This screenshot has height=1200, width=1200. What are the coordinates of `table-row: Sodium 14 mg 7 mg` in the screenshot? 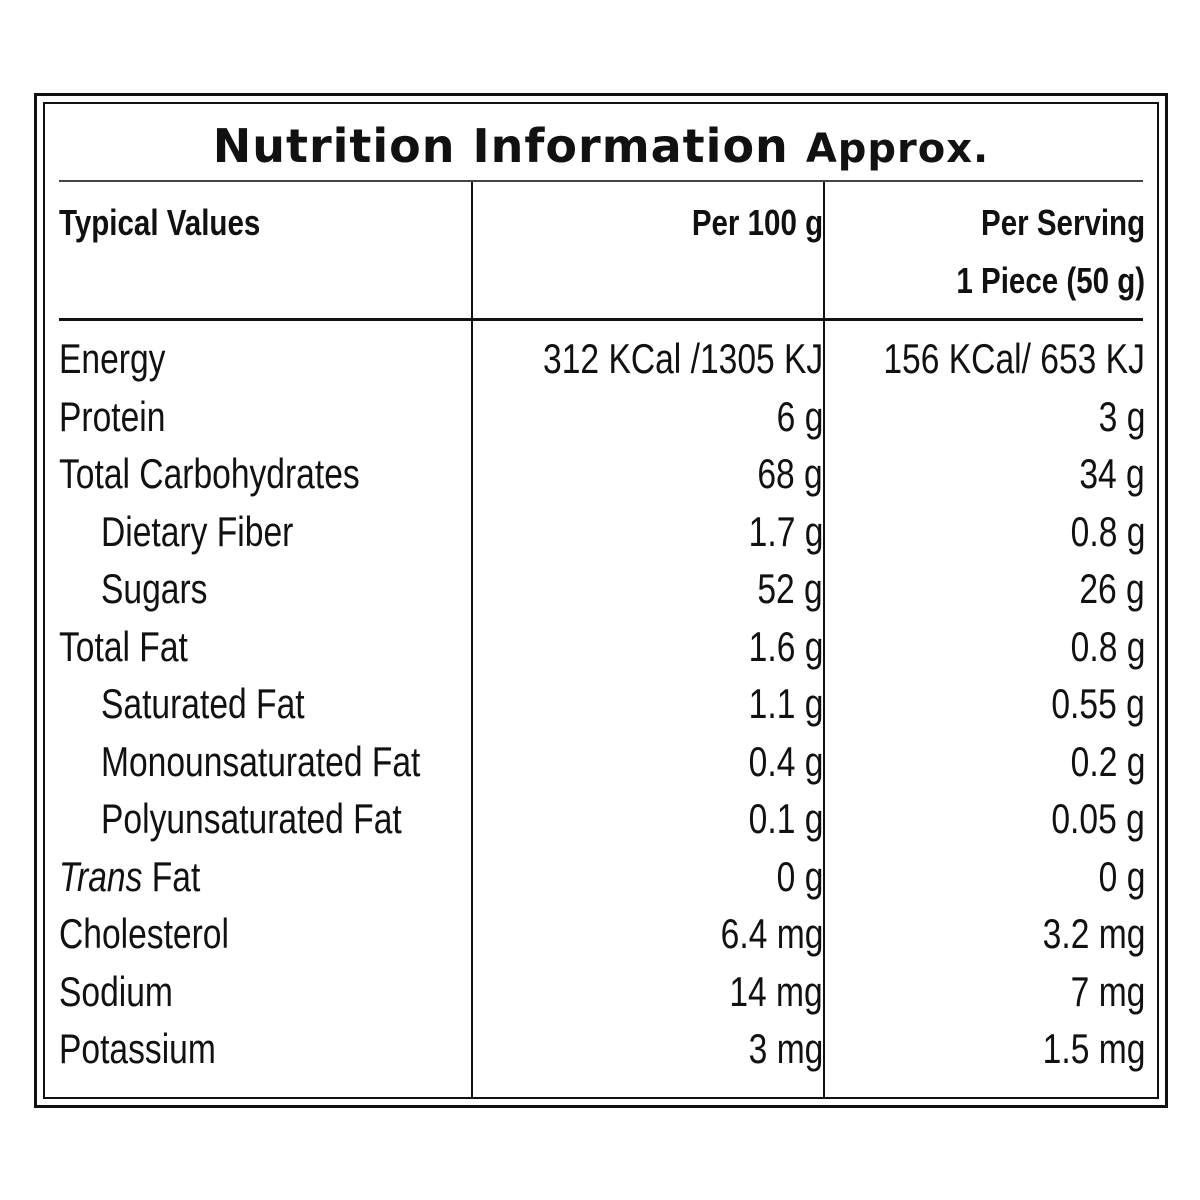 It's located at (601, 992).